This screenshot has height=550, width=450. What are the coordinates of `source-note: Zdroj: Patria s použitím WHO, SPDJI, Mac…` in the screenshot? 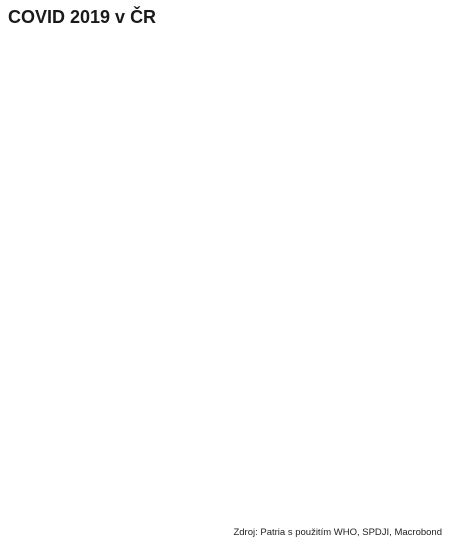 It's located at (337, 532).